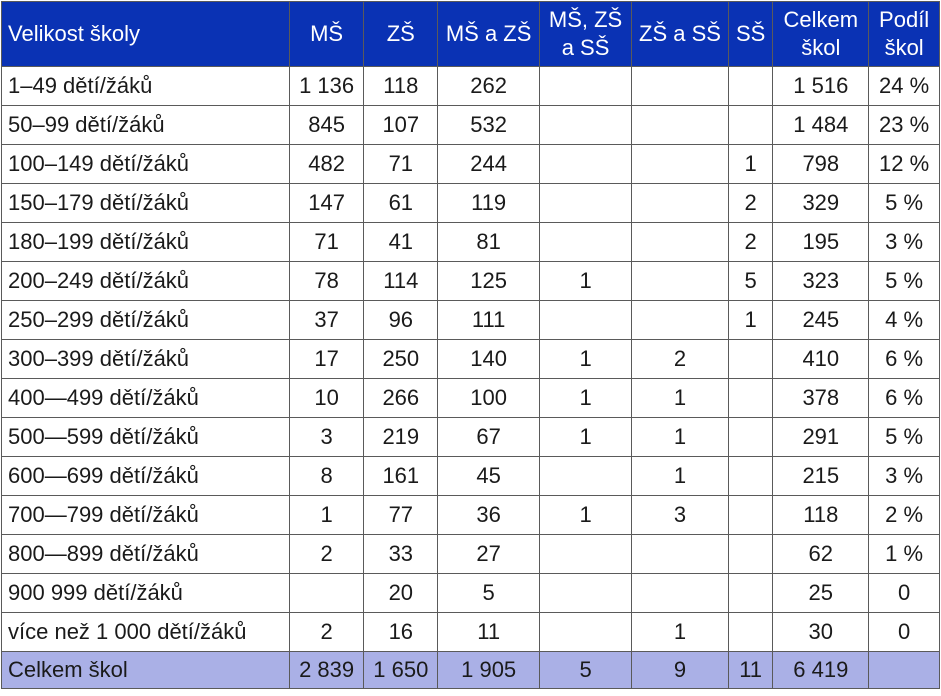  I want to click on cell-zs: 33, so click(401, 554).